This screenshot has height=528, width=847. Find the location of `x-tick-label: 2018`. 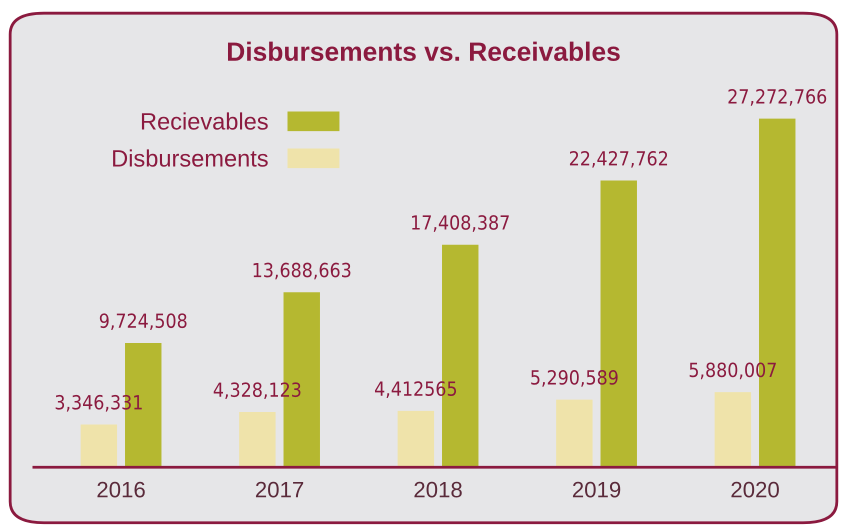

x-tick-label: 2018 is located at coordinates (438, 490).